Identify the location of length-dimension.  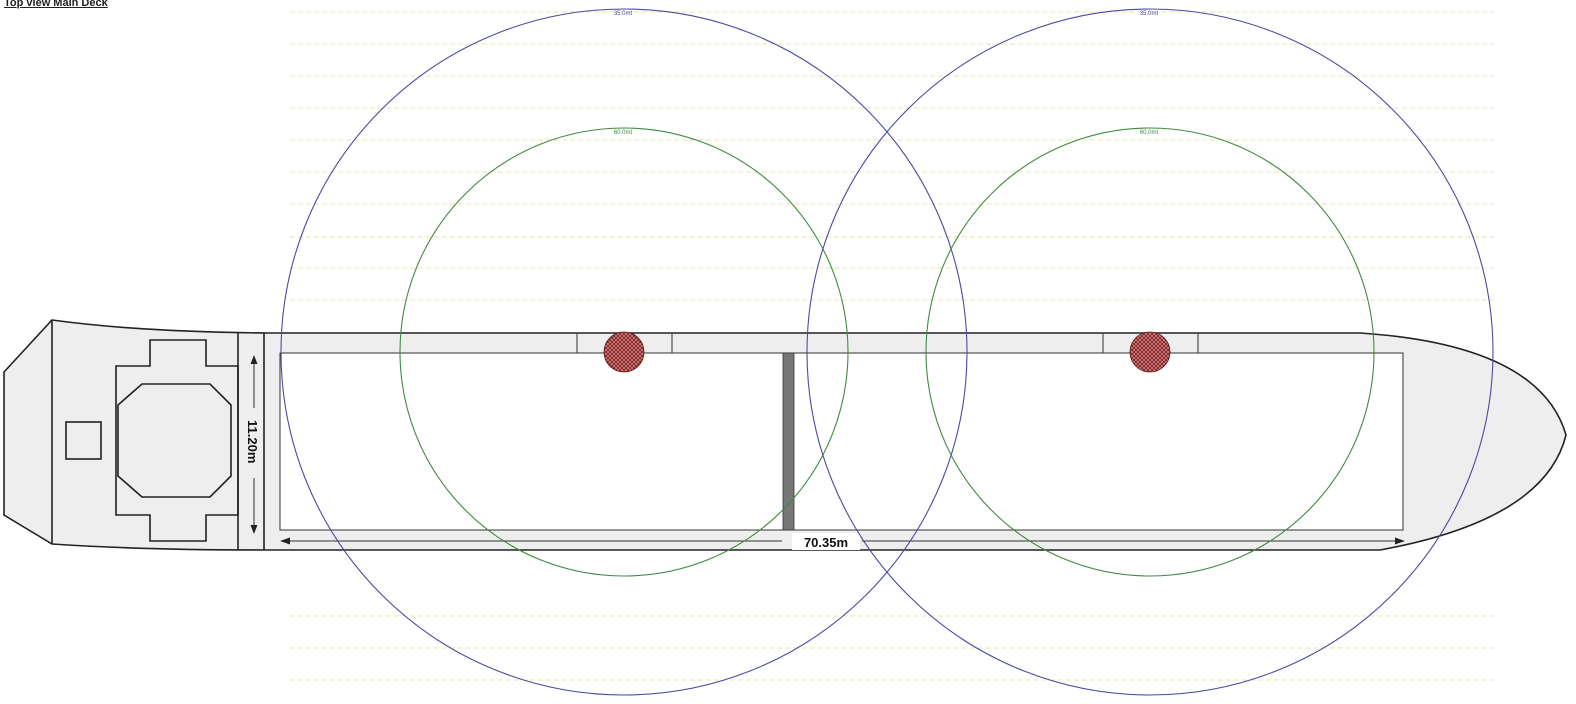
(842, 541).